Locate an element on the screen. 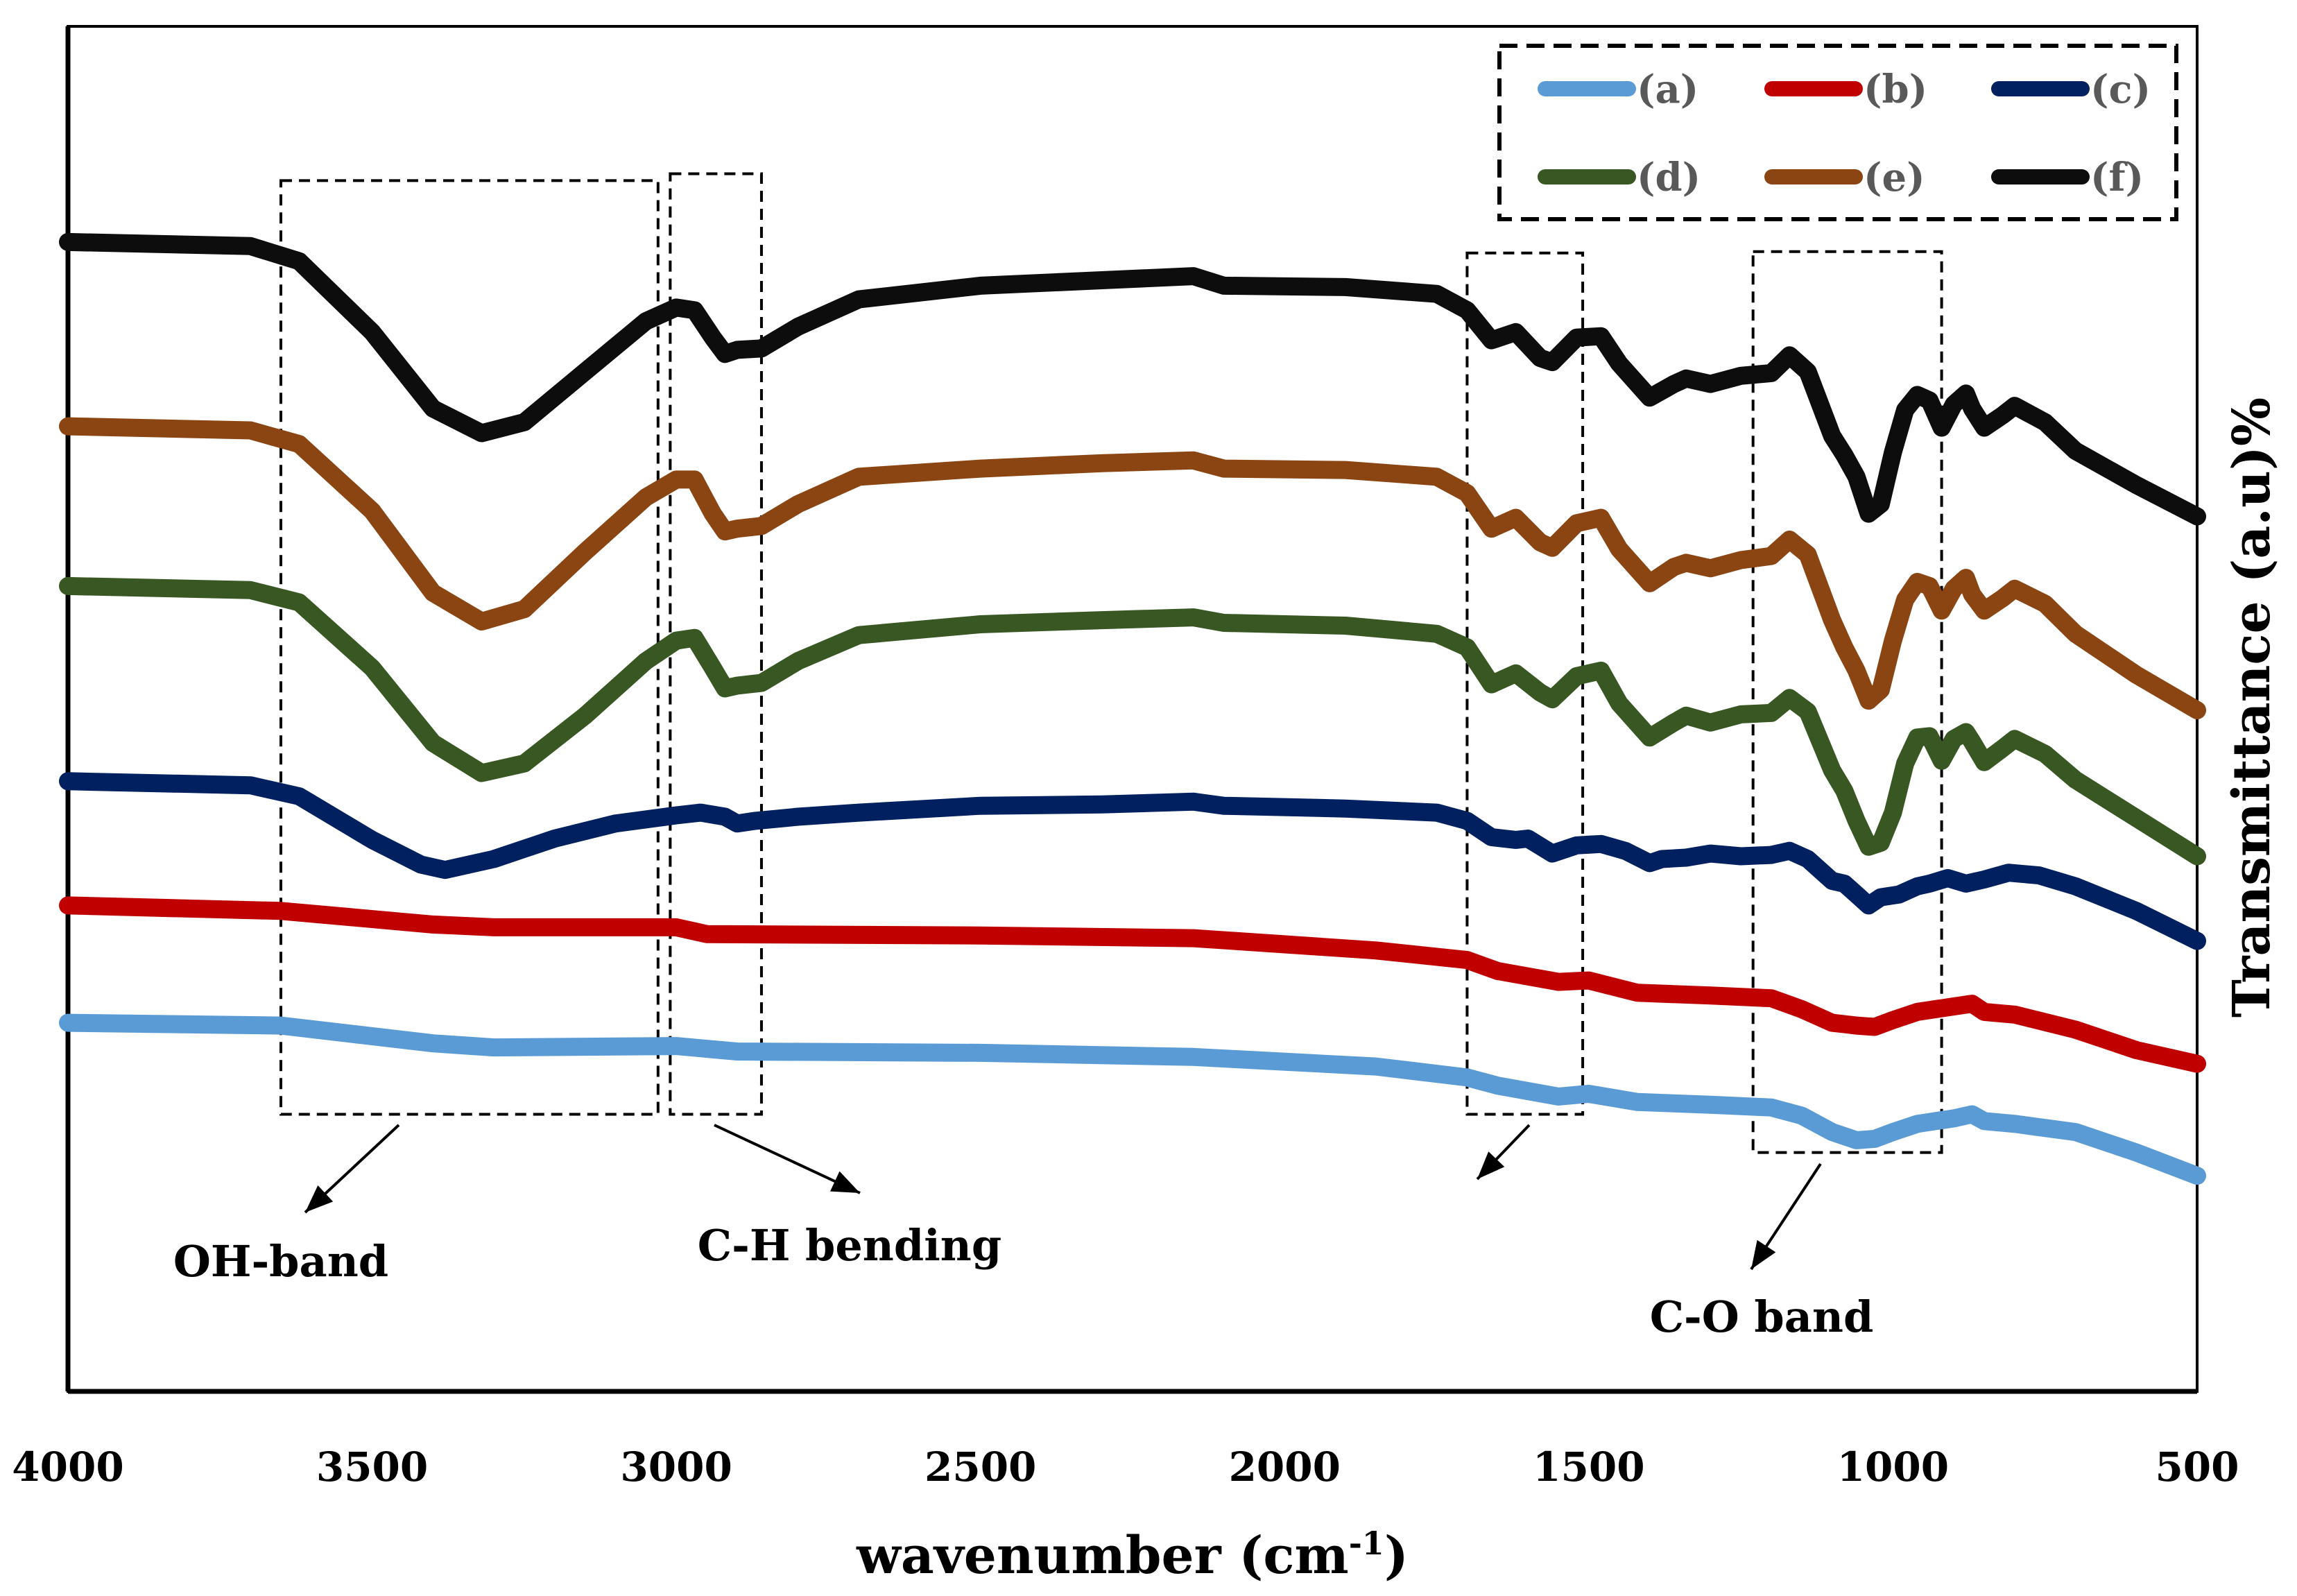 This screenshot has width=2297, height=1596. annotation-label-ch: C-H bending is located at coordinates (849, 1245).